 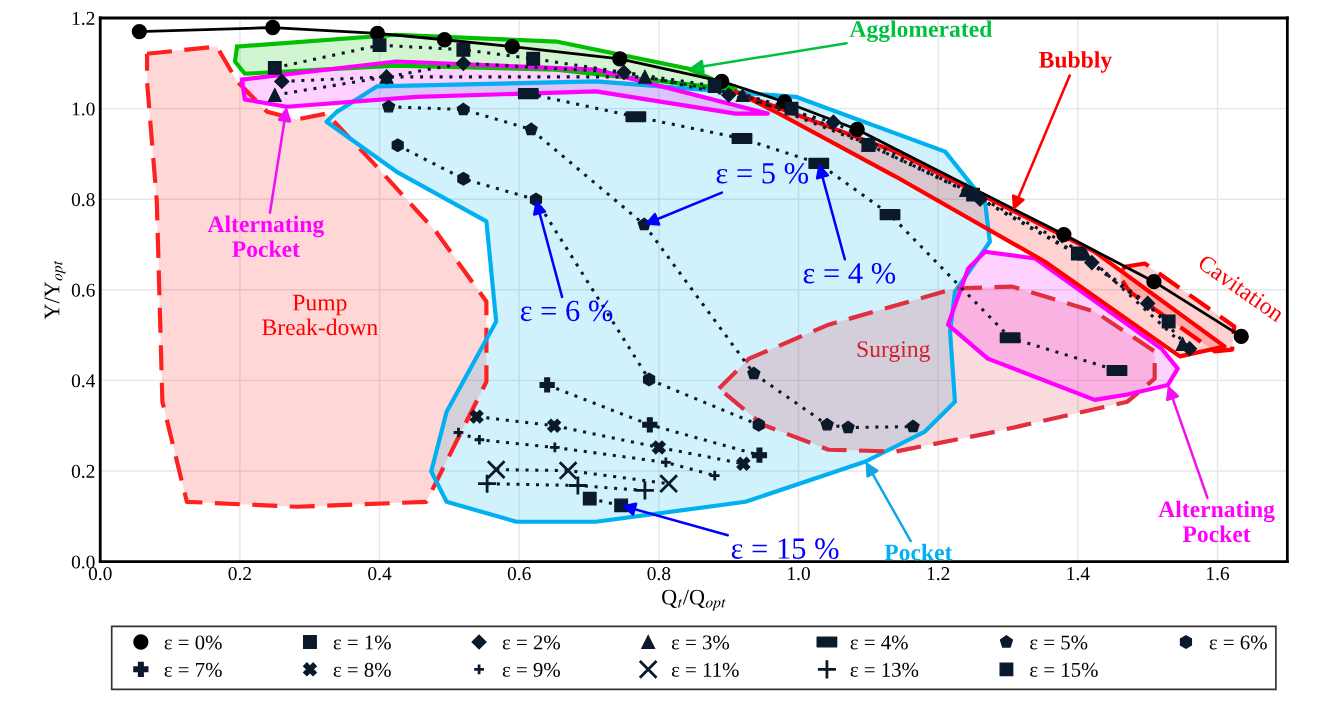 I want to click on legend-label: ε = 6%, so click(x=1238, y=642).